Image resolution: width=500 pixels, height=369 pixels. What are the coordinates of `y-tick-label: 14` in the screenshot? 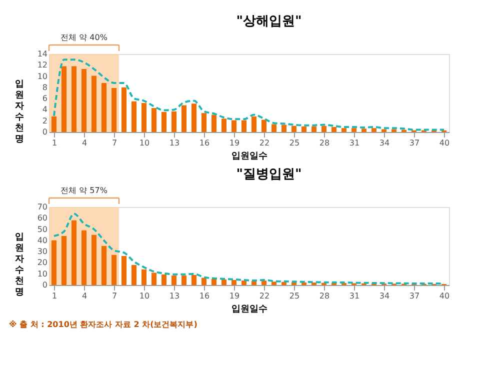 It's located at (42, 54).